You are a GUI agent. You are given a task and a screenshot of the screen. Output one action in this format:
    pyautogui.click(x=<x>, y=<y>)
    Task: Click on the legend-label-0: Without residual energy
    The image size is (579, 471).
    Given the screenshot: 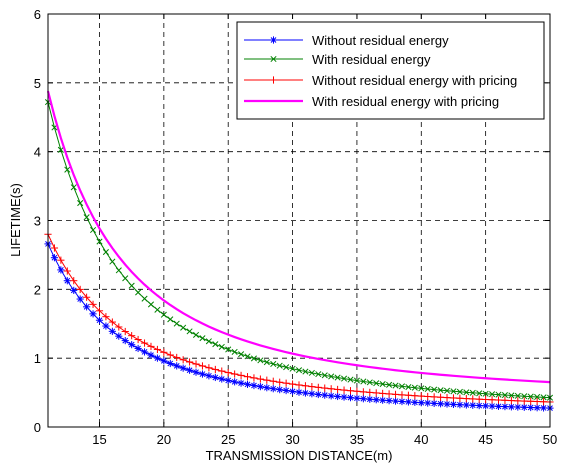 What is the action you would take?
    pyautogui.click(x=380, y=40)
    